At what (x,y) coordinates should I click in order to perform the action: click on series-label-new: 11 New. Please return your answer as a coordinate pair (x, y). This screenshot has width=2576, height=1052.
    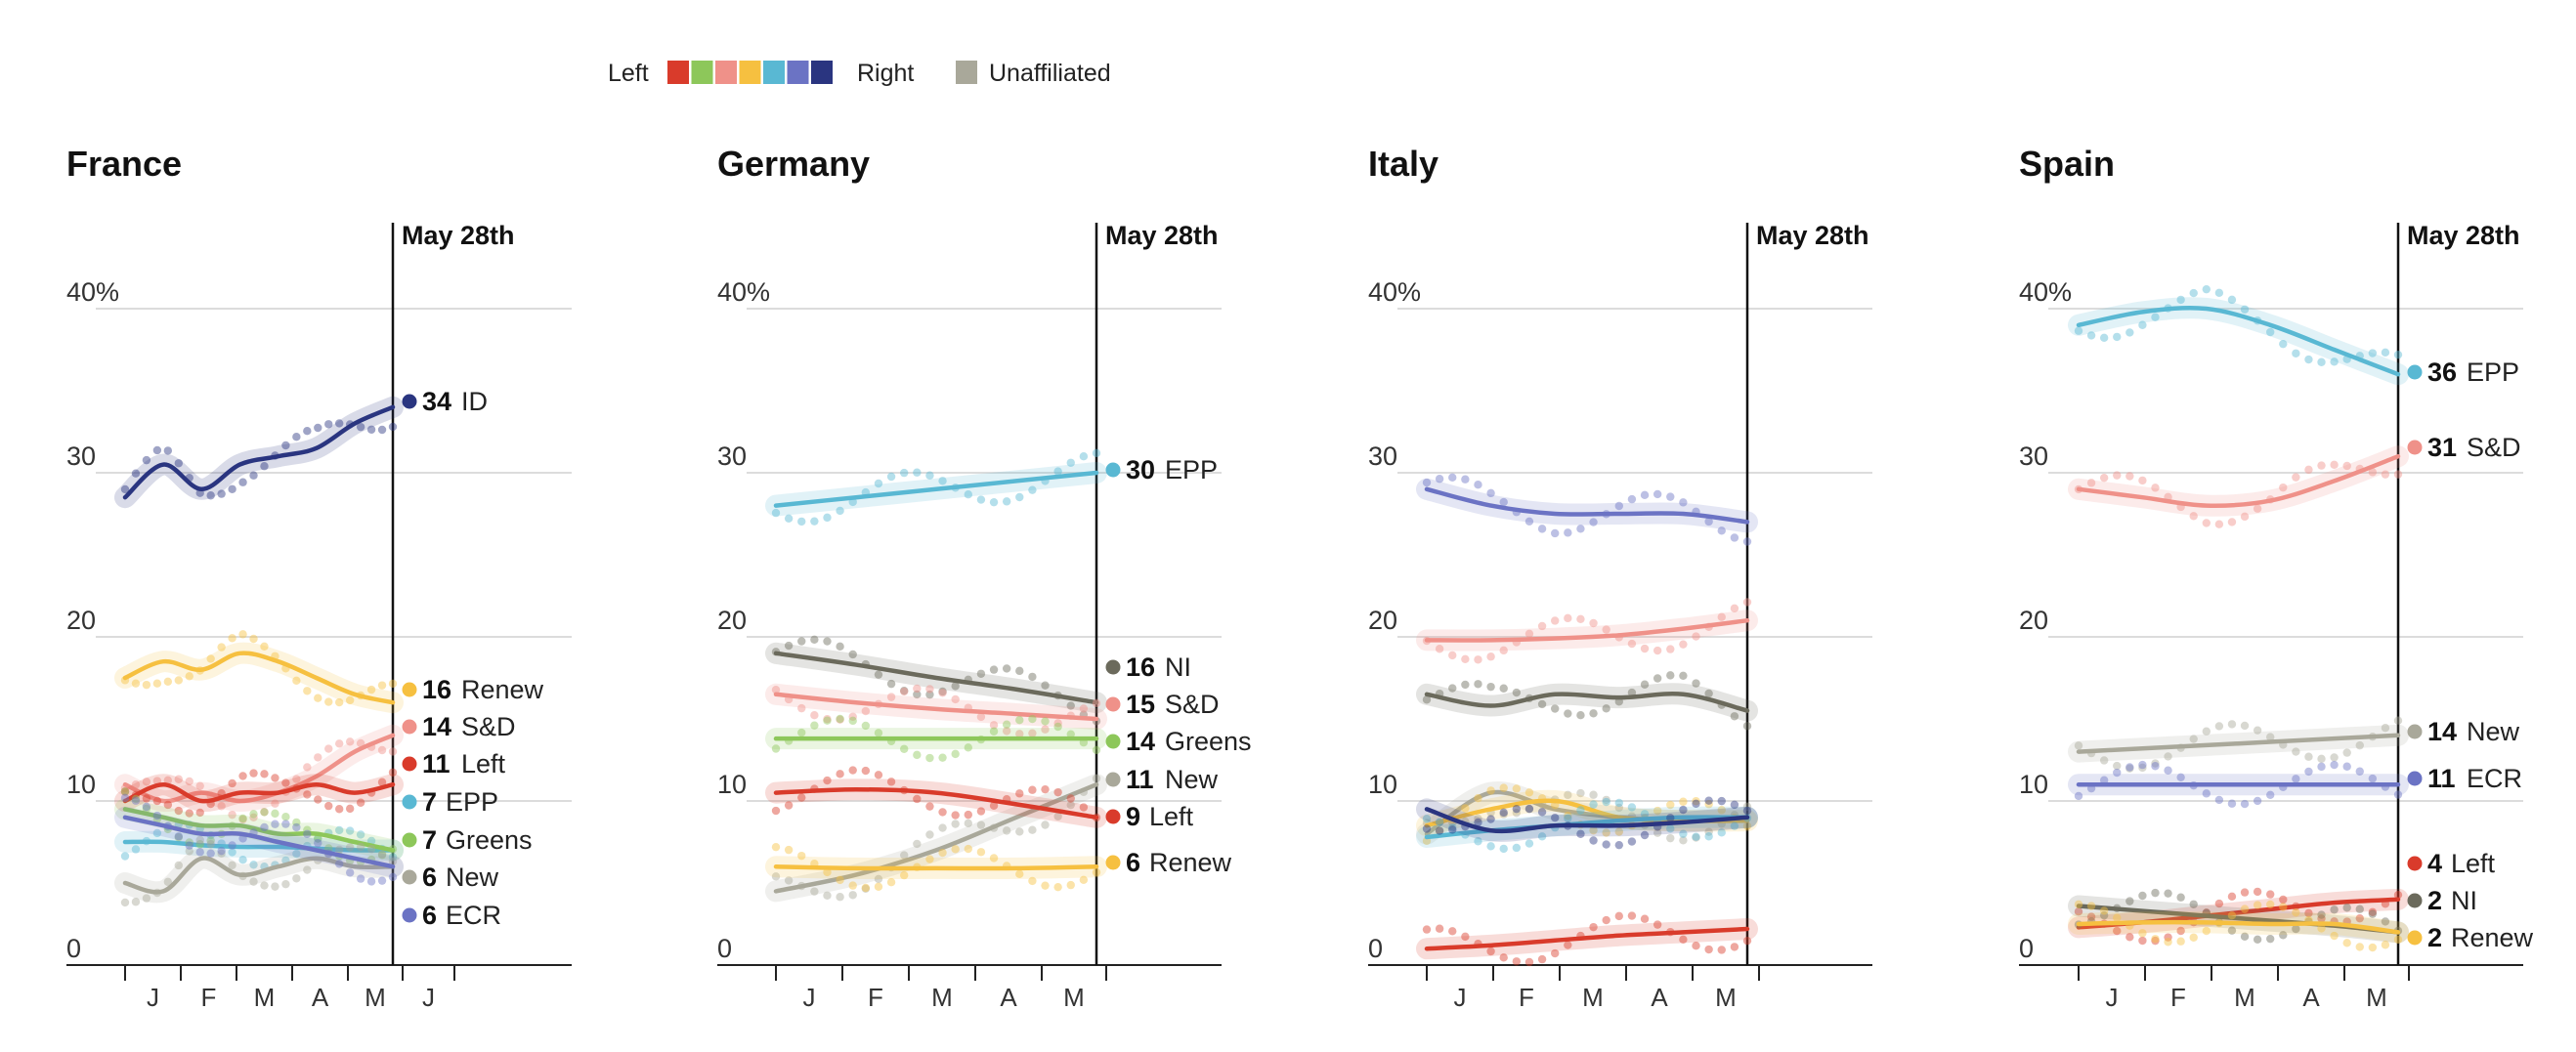
    Looking at the image, I should click on (1162, 779).